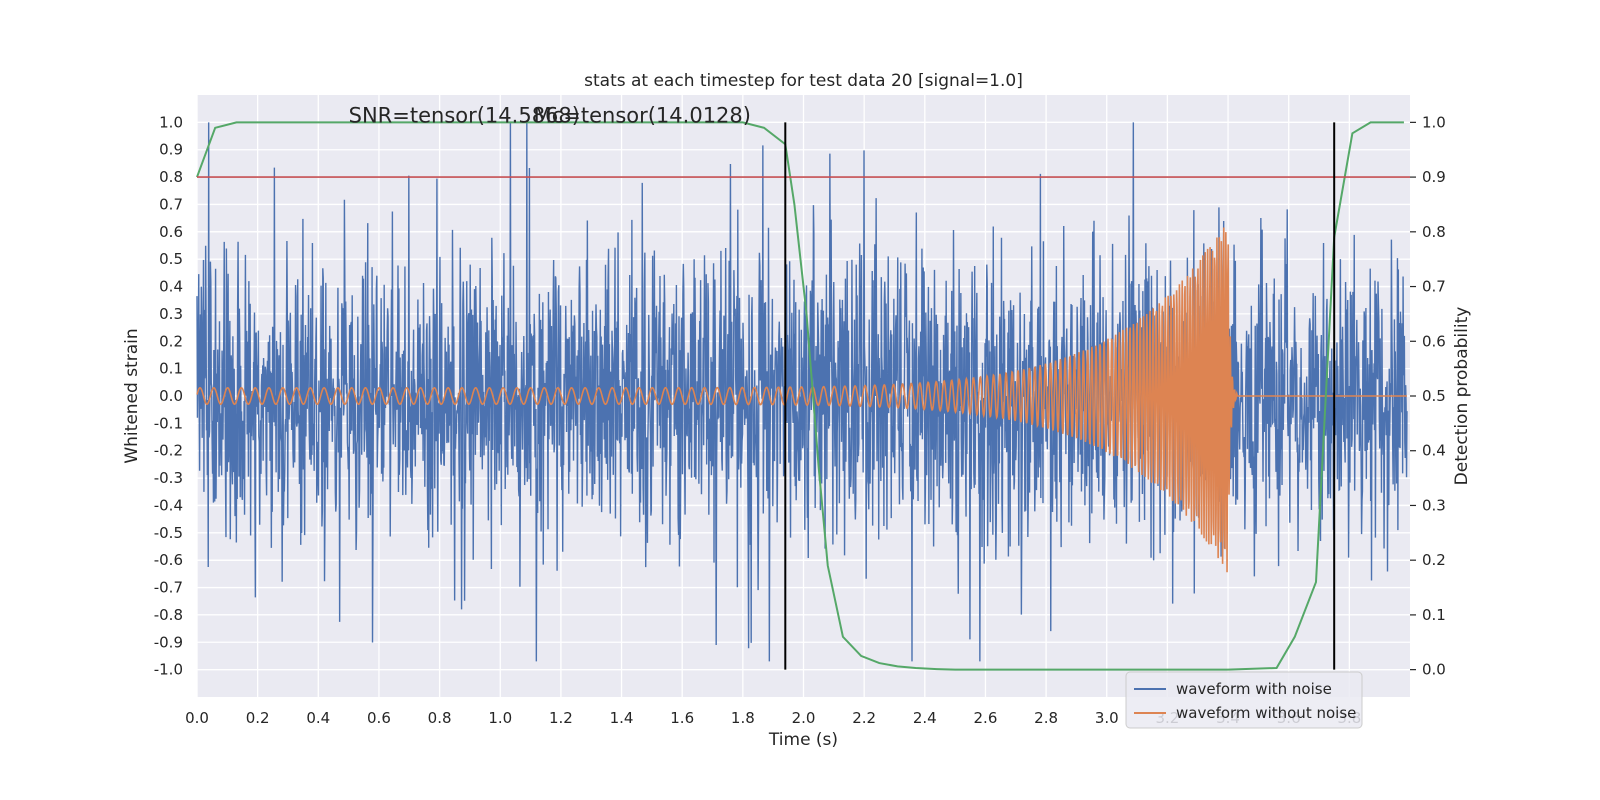 Image resolution: width=1600 pixels, height=800 pixels. What do you see at coordinates (1434, 287) in the screenshot?
I see `y2-tick-label: 0.7` at bounding box center [1434, 287].